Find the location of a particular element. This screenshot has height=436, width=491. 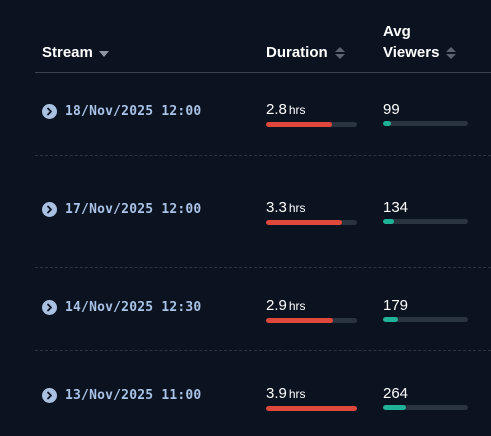

duration-value: 3.3 is located at coordinates (276, 207).